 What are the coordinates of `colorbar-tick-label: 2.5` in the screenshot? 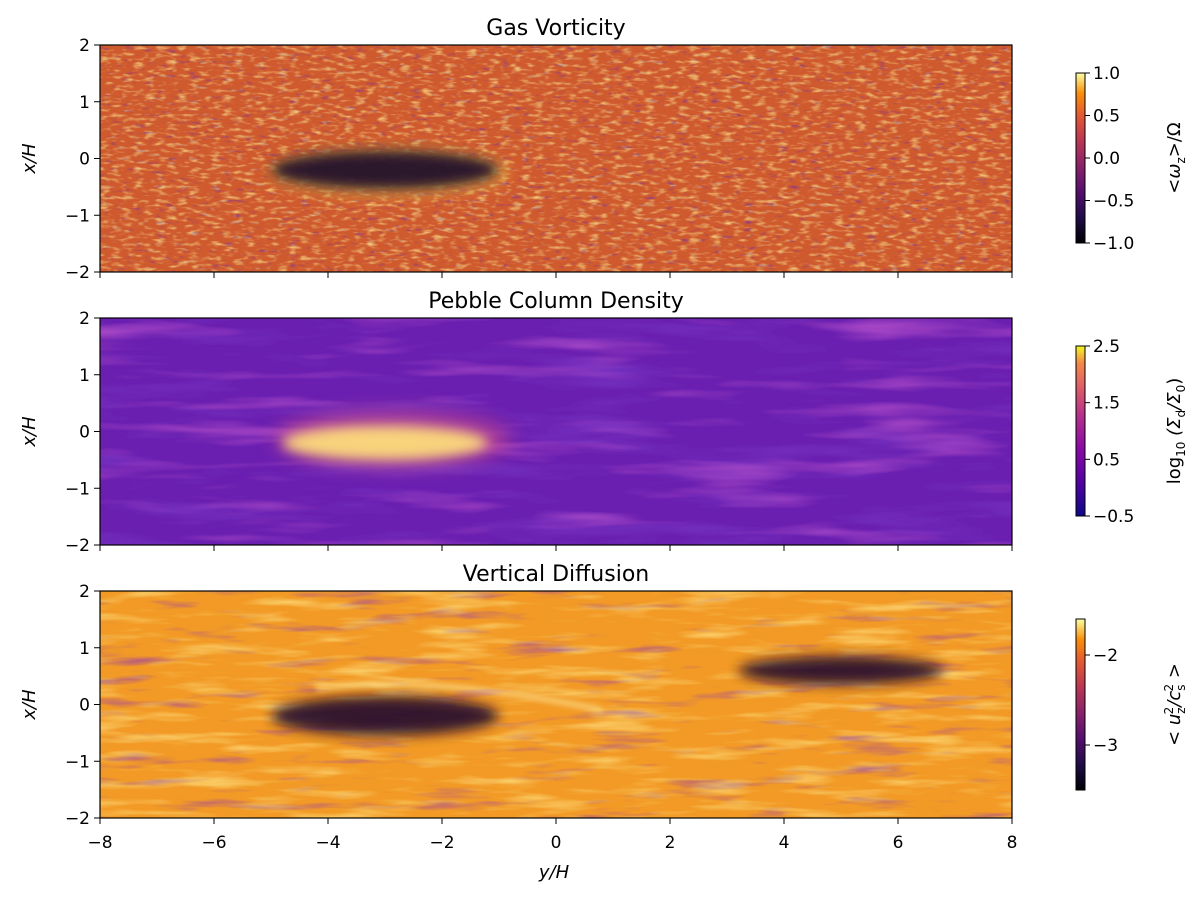 It's located at (1106, 347).